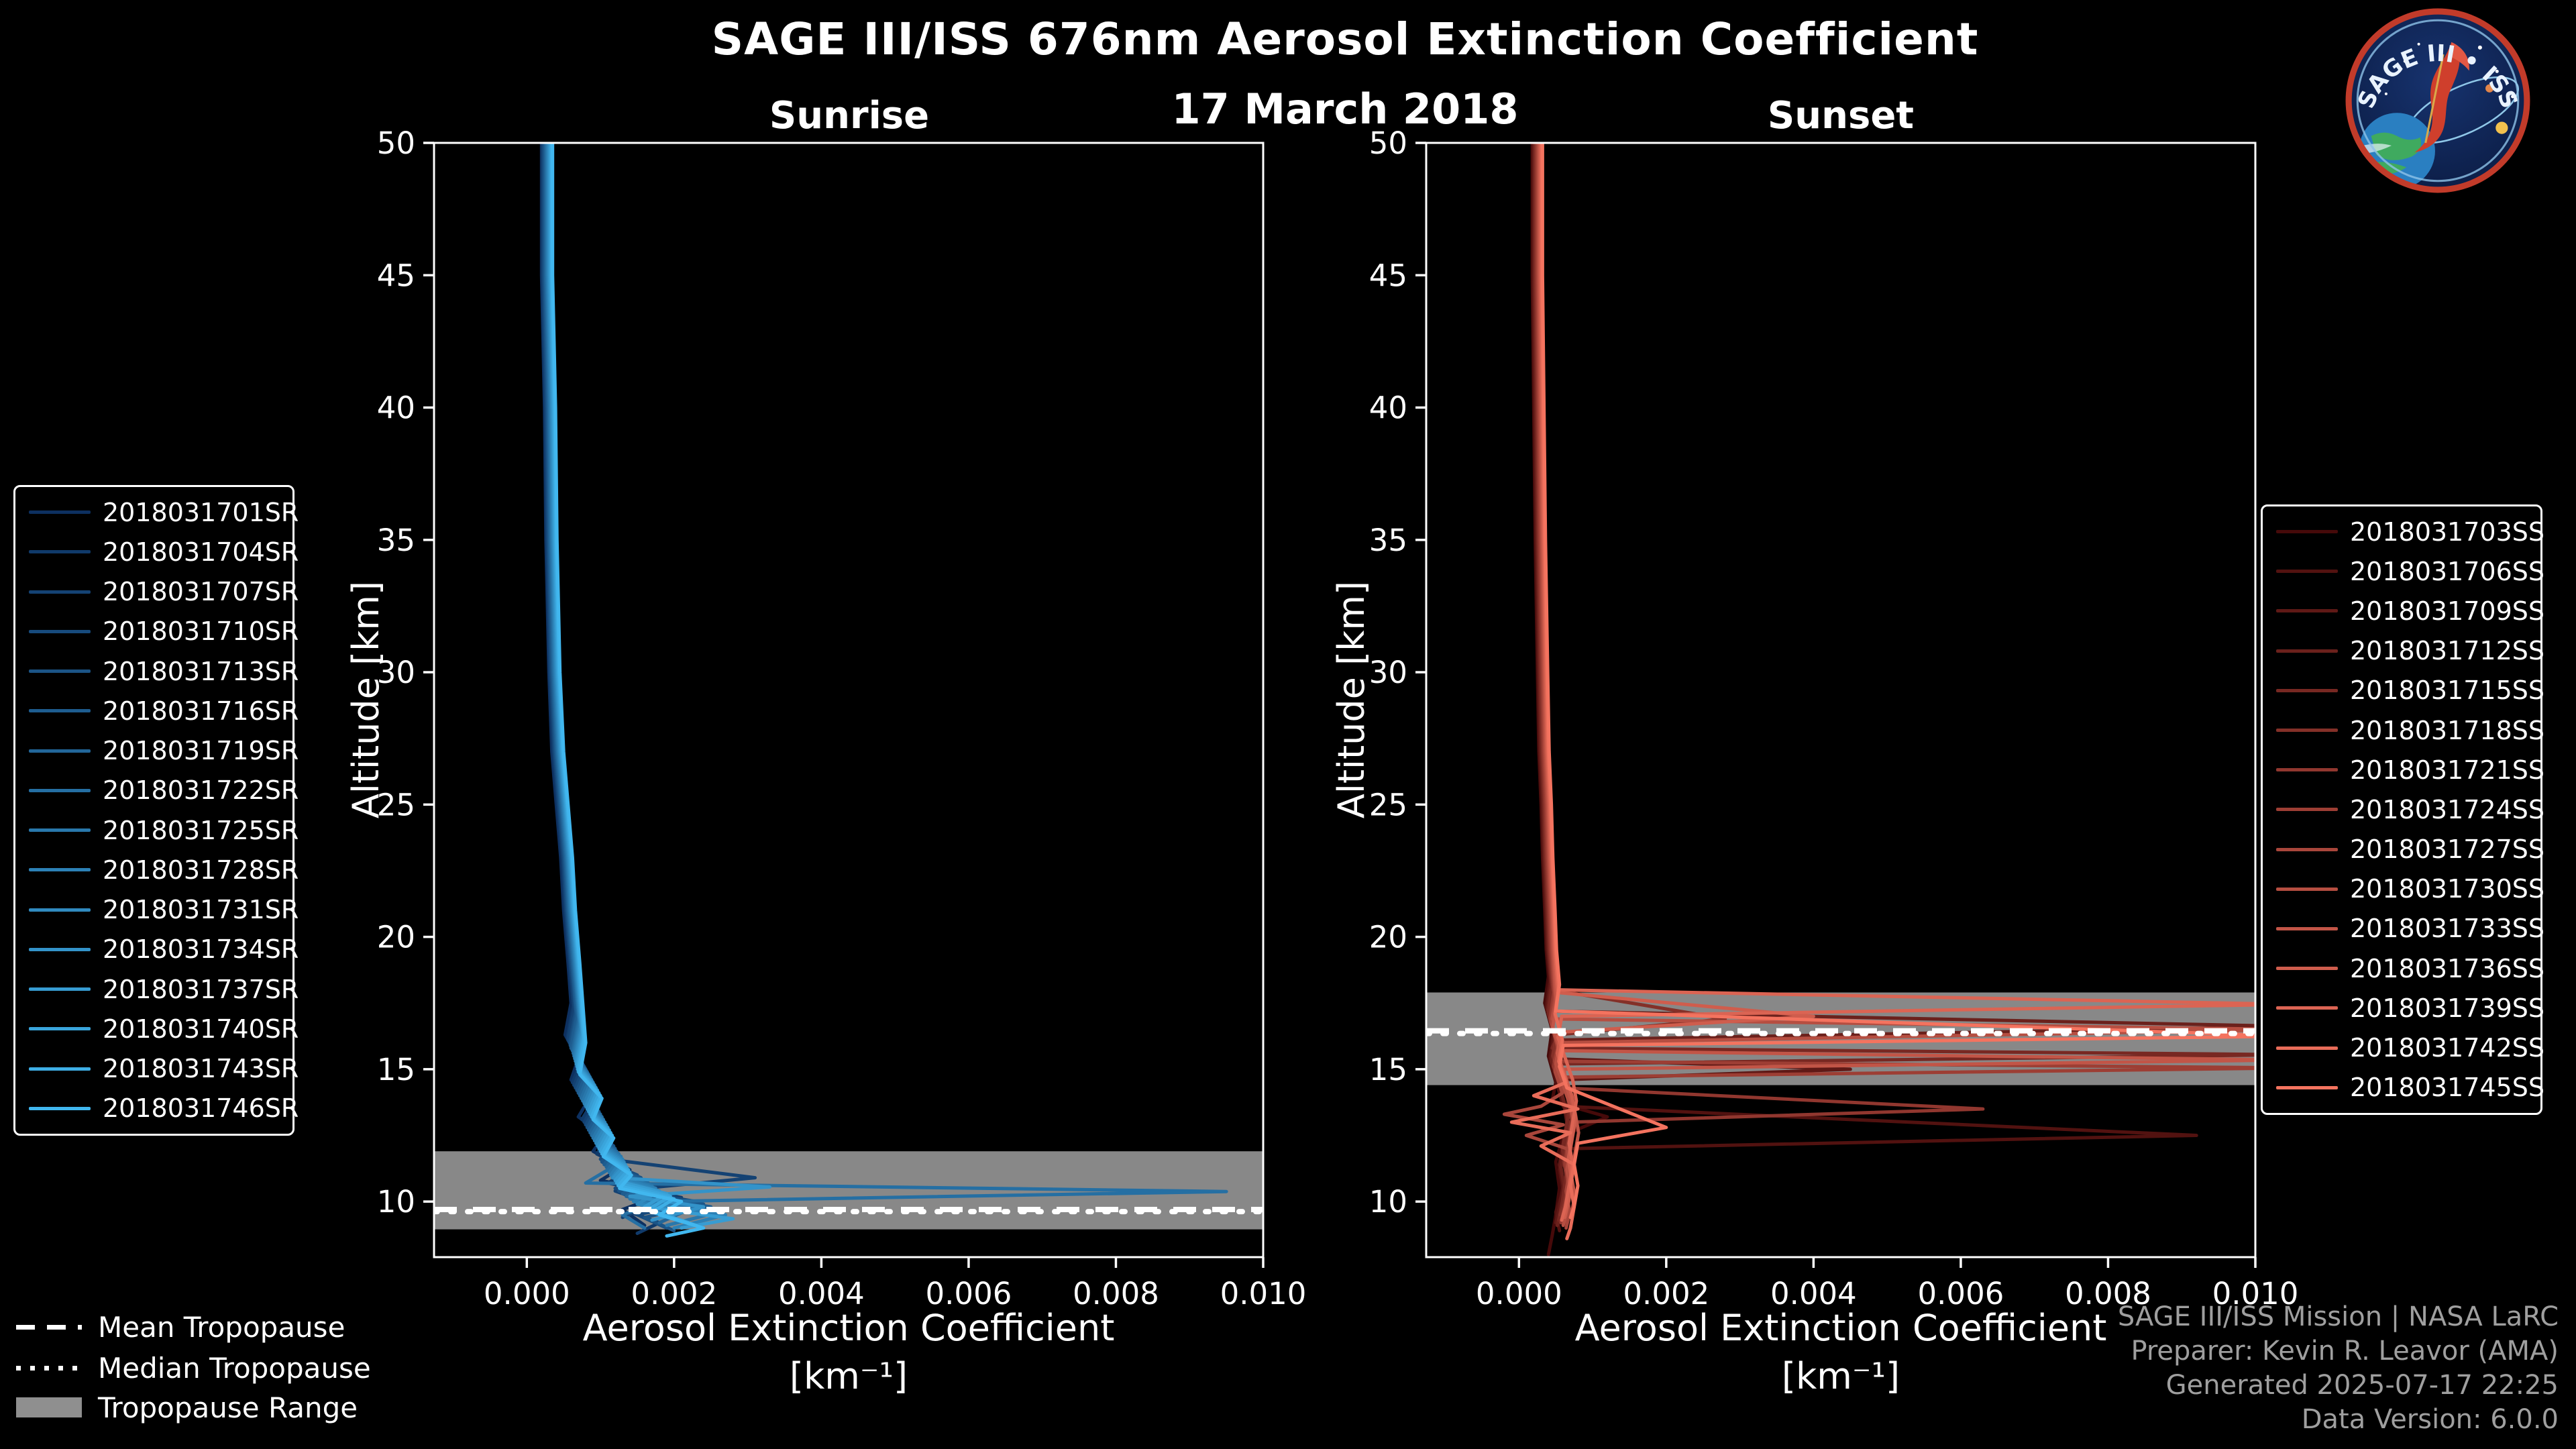 The image size is (2576, 1449). I want to click on legend-item-label: 2018031721SS, so click(2447, 770).